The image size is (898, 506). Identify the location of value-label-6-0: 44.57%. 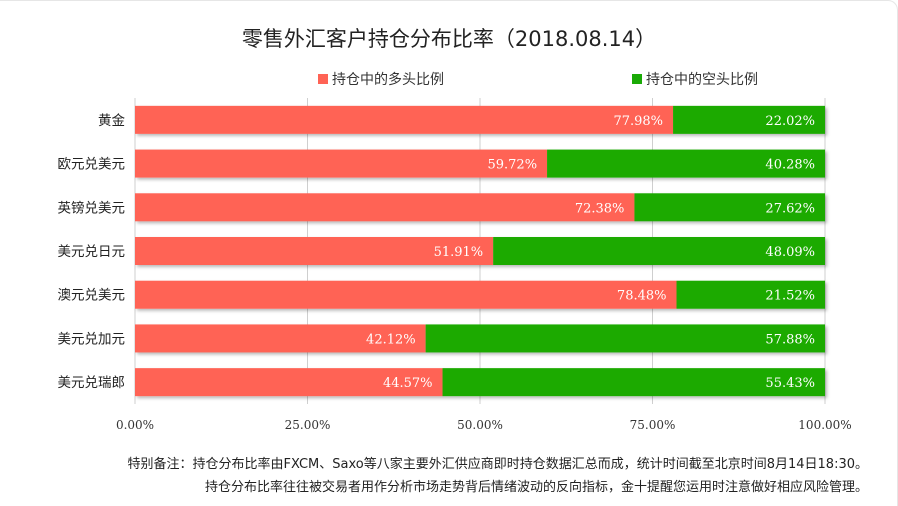
(408, 383).